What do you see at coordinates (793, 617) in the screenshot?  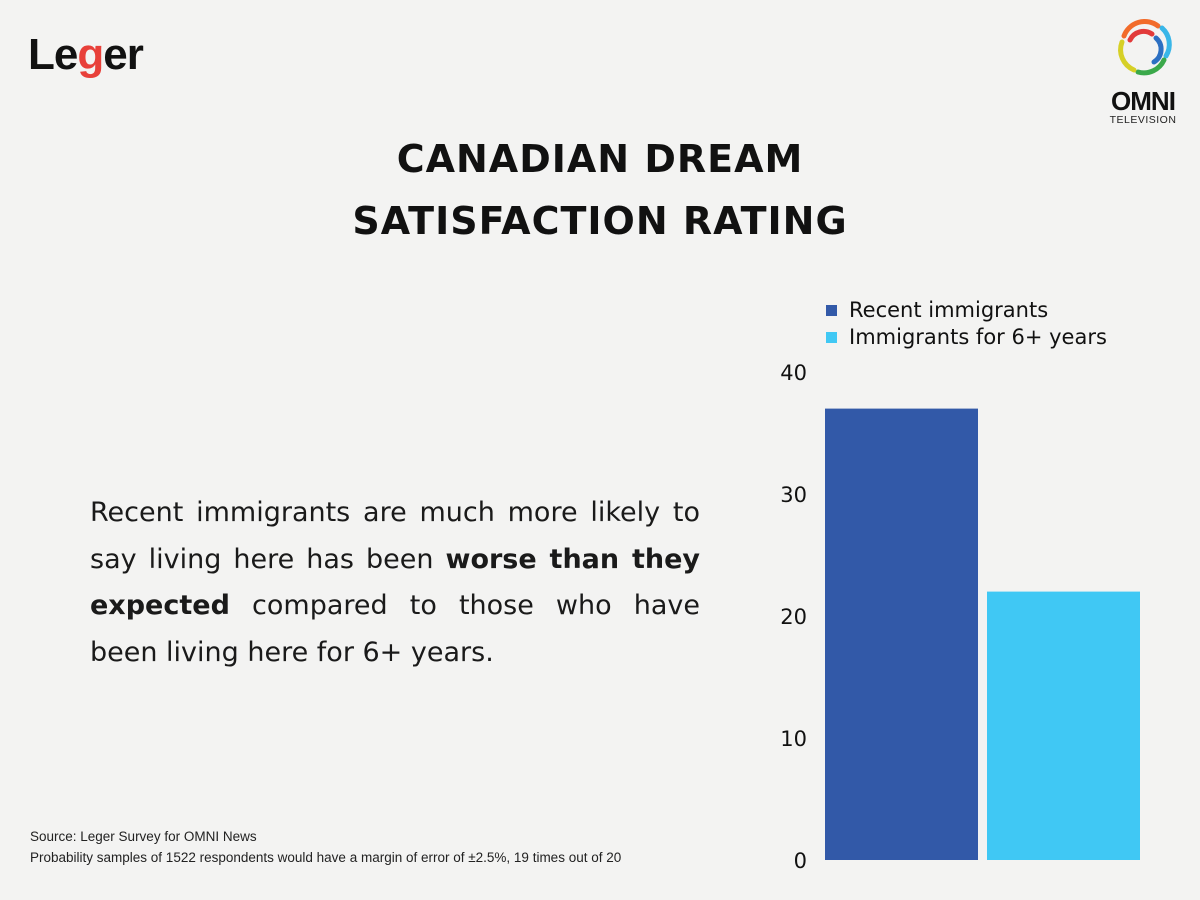 I see `y-tick-label: 20` at bounding box center [793, 617].